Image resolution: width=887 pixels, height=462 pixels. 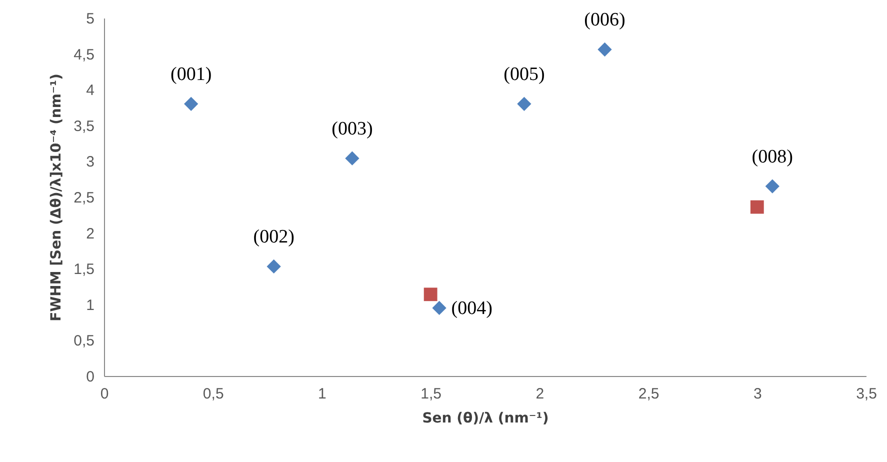 I want to click on y-tick-label: 0,5, so click(x=84, y=341).